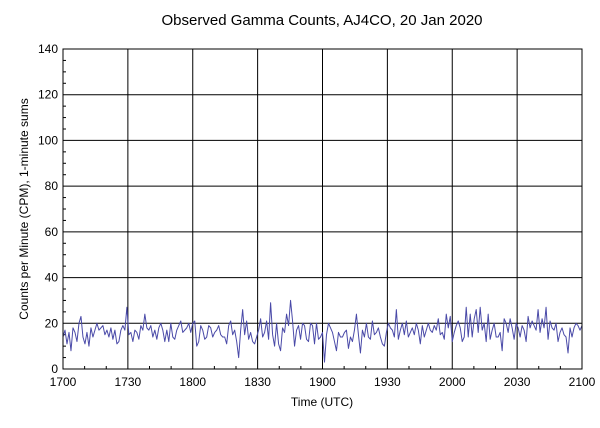  What do you see at coordinates (63, 382) in the screenshot?
I see `x-tick-label: 1700` at bounding box center [63, 382].